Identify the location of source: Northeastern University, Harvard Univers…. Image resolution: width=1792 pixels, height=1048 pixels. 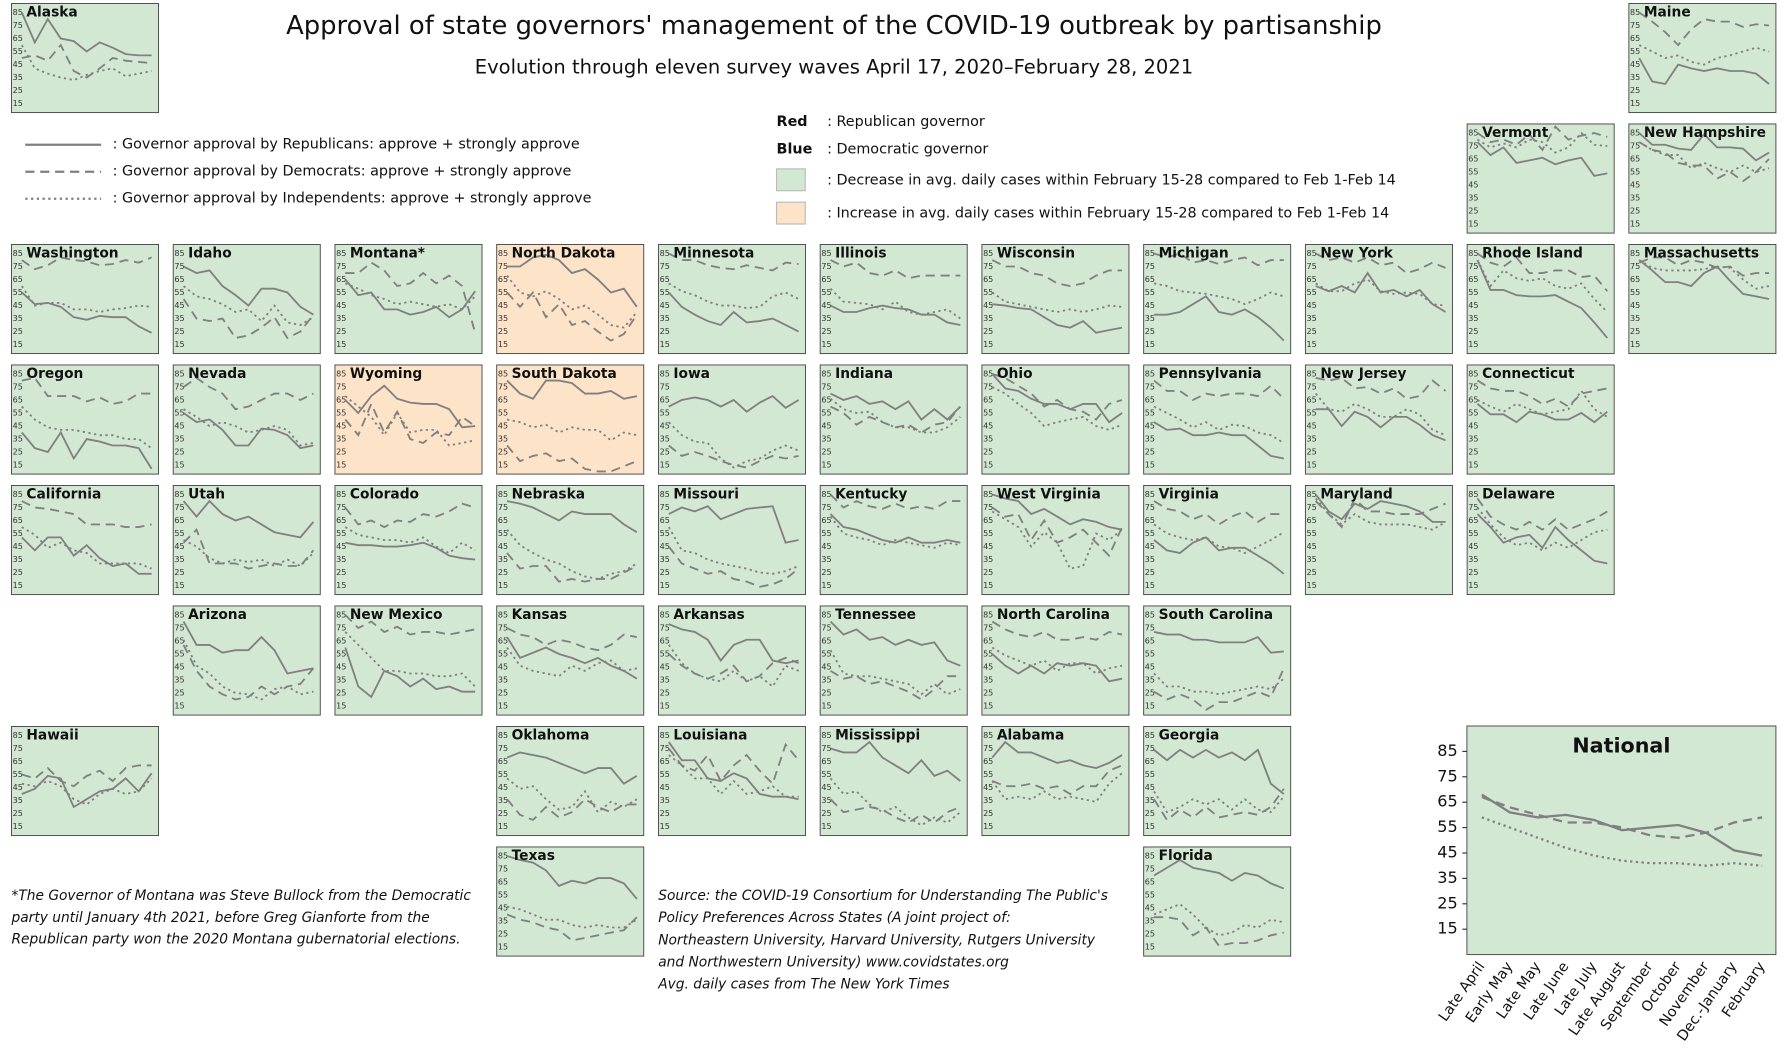
(877, 940).